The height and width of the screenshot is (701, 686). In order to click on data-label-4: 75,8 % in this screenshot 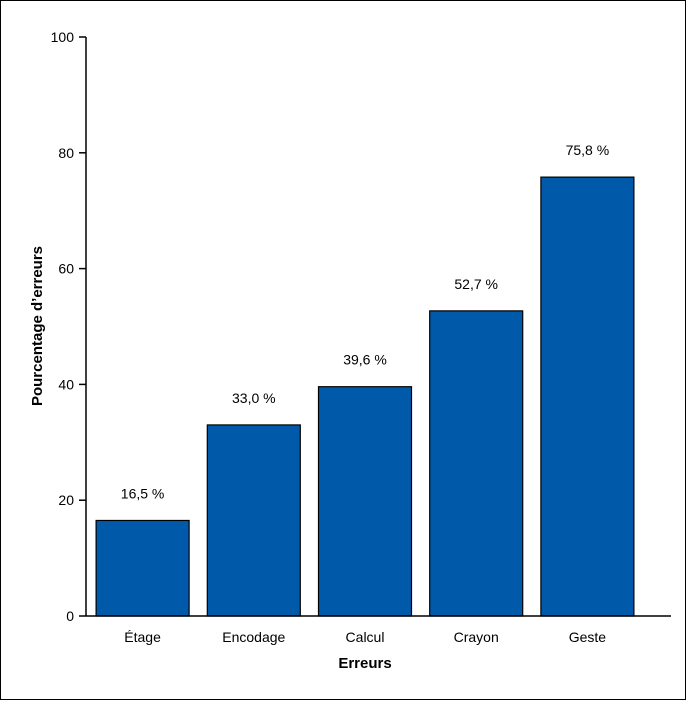, I will do `click(588, 150)`.